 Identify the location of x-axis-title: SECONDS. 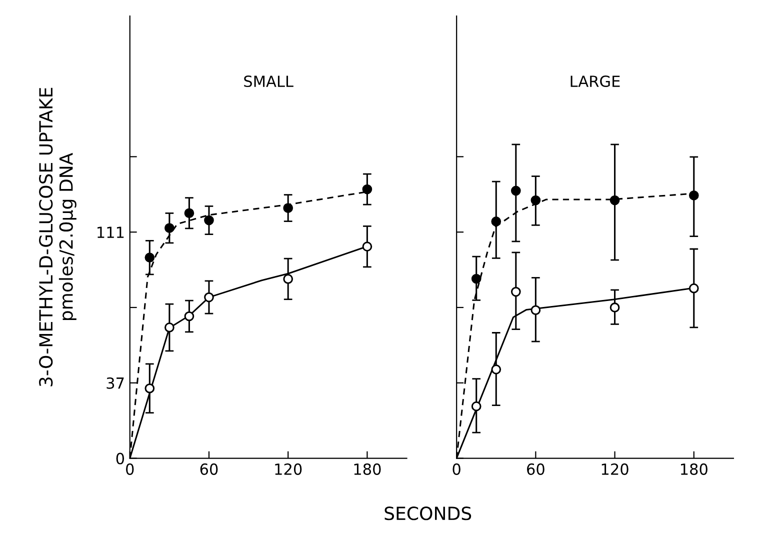
(428, 513).